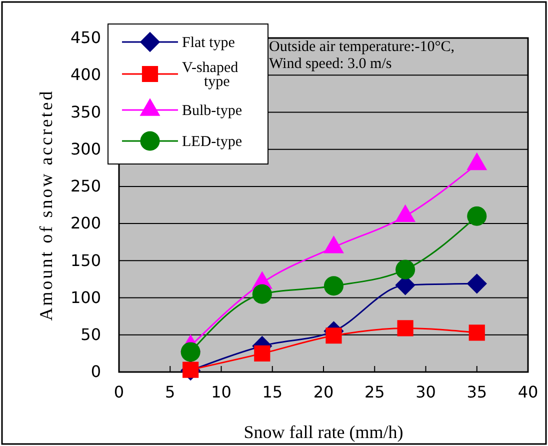 Image resolution: width=548 pixels, height=446 pixels. What do you see at coordinates (85, 38) in the screenshot?
I see `y-tick-label: 450` at bounding box center [85, 38].